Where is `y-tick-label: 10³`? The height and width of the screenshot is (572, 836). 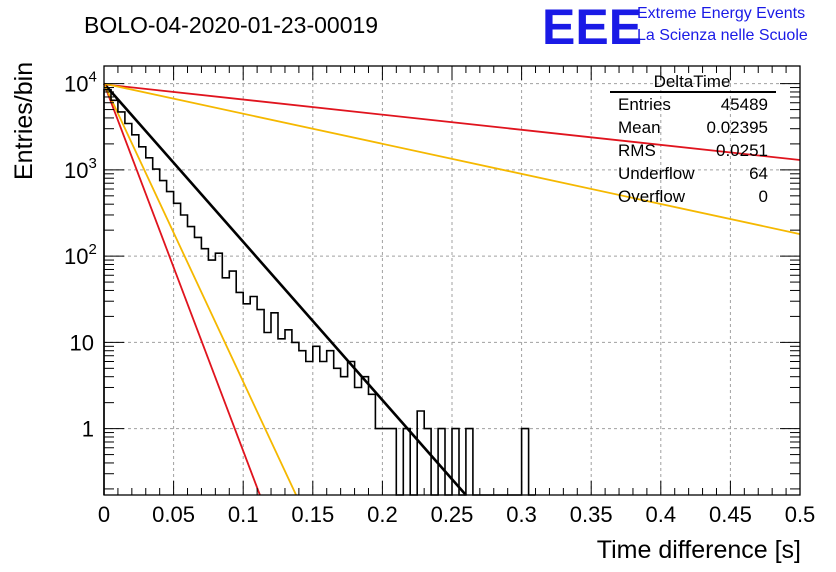
y-tick-label: 10³ is located at coordinates (80, 169).